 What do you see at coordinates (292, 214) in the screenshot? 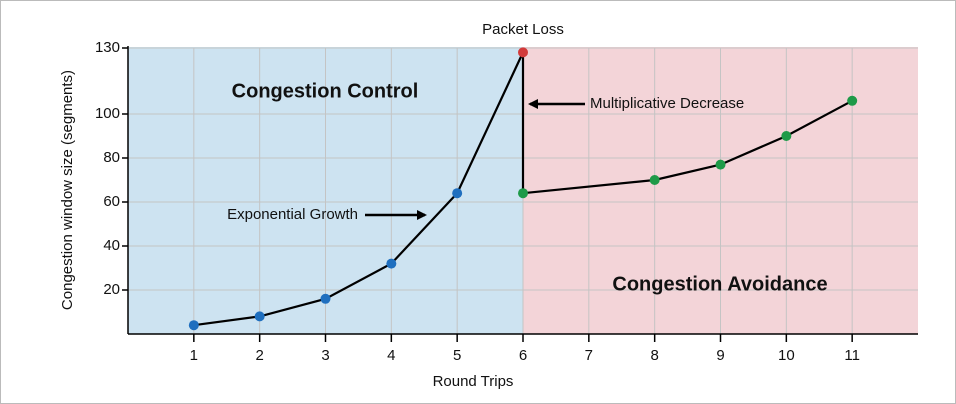
I see `annotation: Exponential Growth` at bounding box center [292, 214].